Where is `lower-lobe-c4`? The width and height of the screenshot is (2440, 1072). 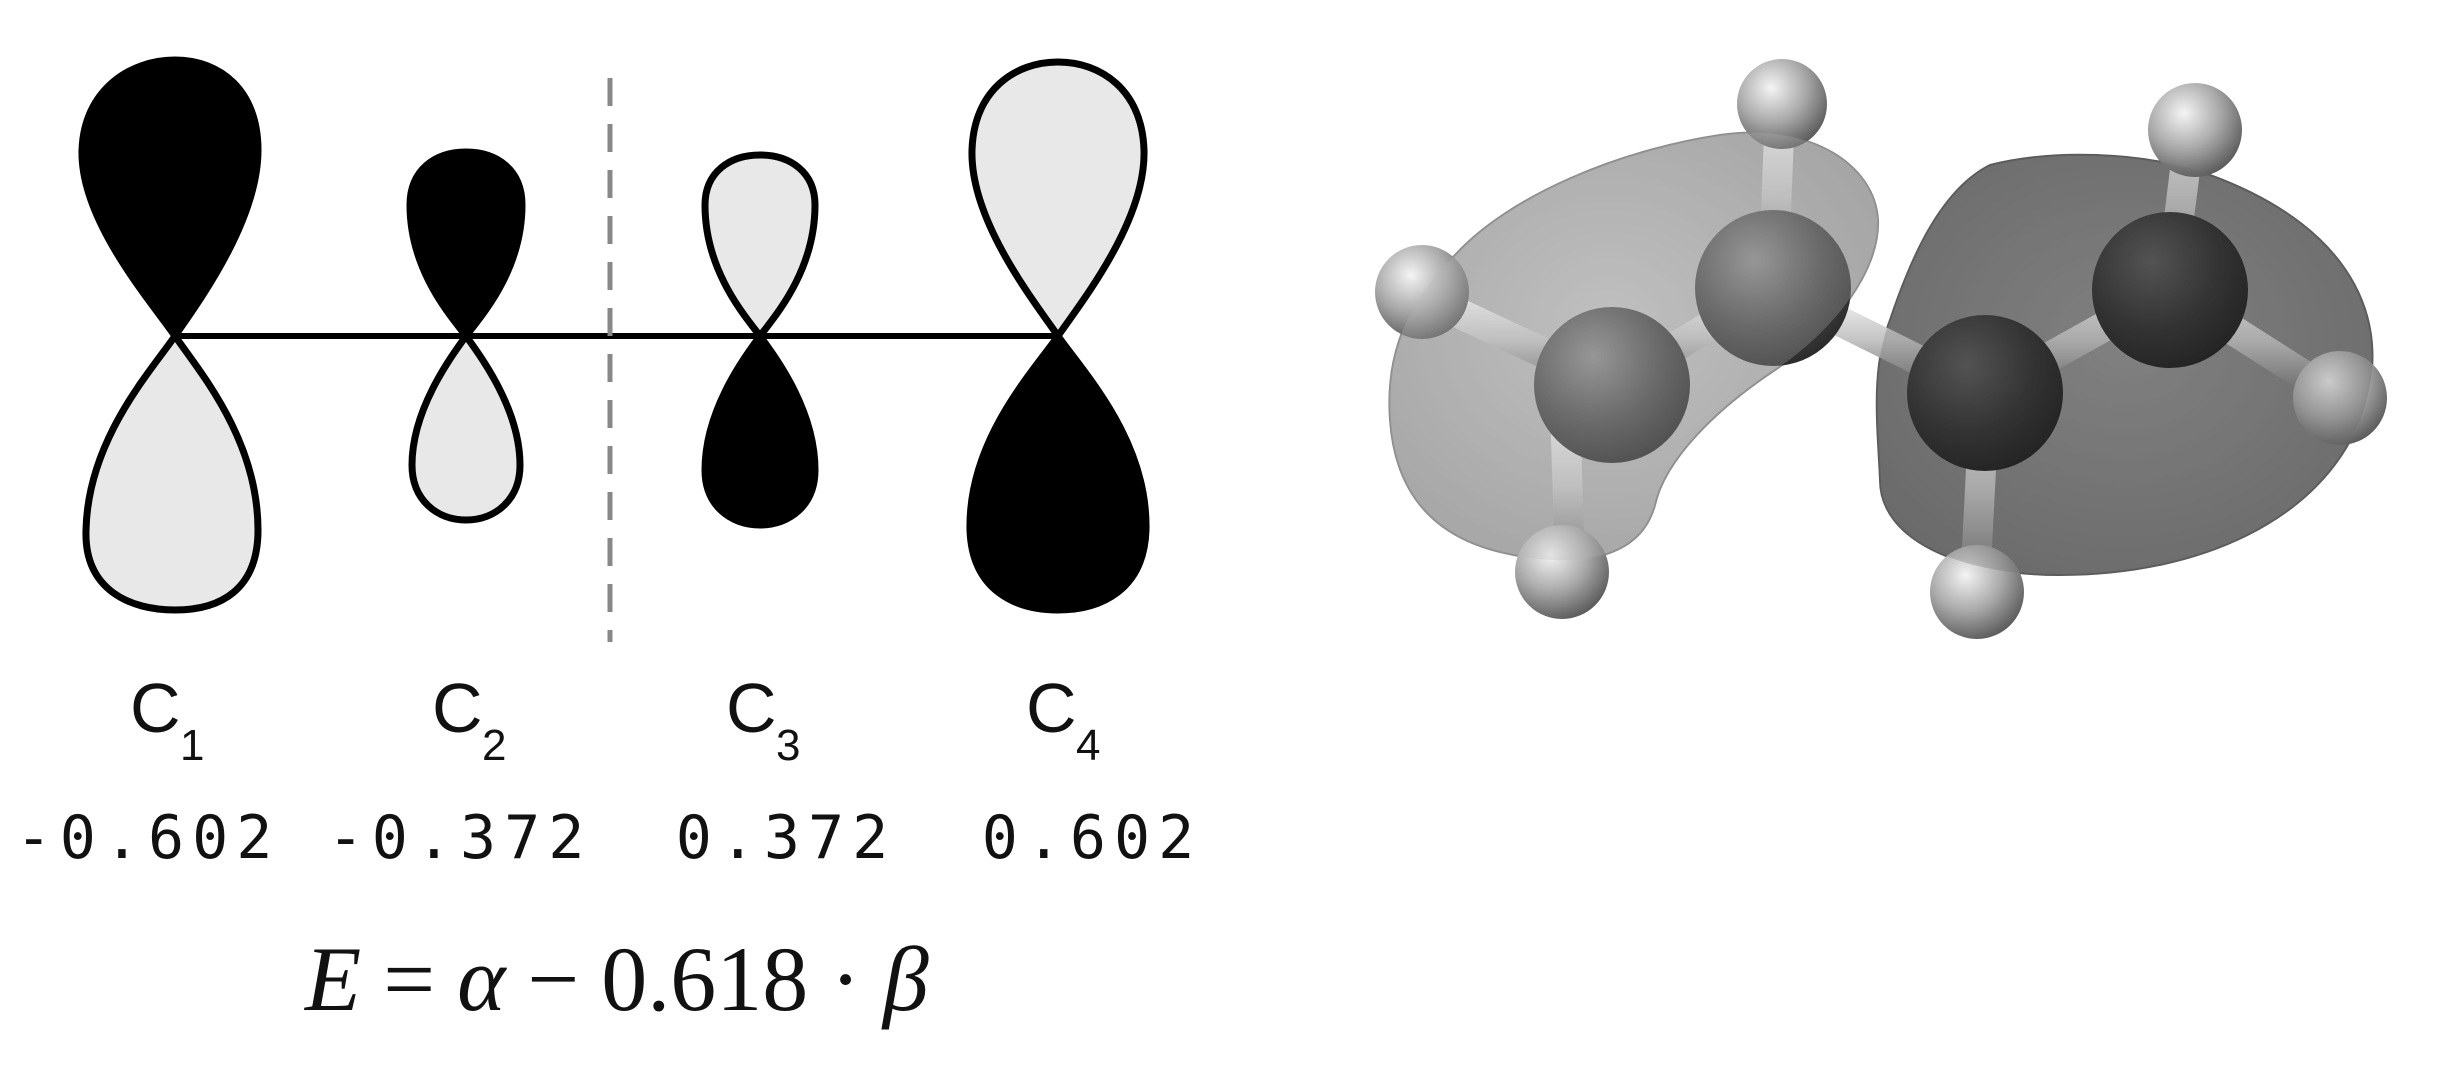
lower-lobe-c4 is located at coordinates (1058, 471).